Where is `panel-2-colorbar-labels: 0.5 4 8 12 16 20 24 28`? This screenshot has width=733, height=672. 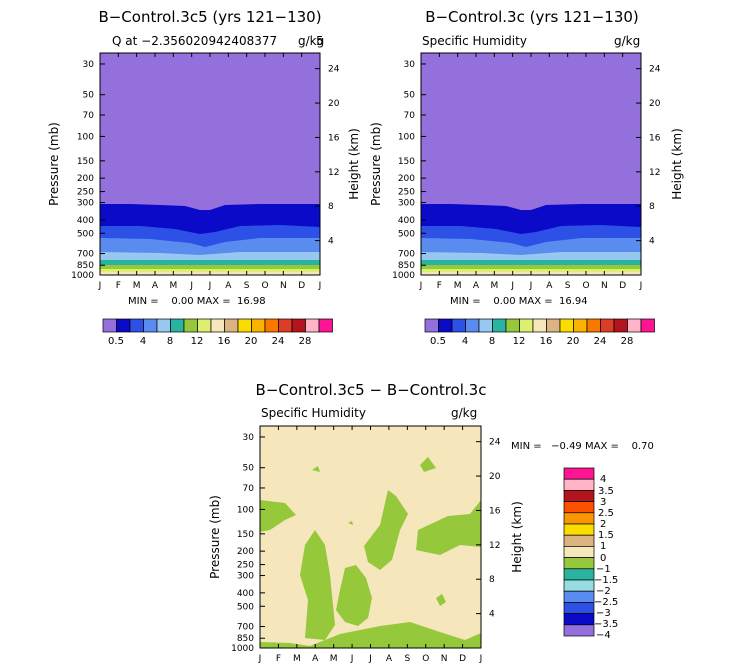 panel-2-colorbar-labels: 0.5 4 8 12 16 20 24 28 is located at coordinates (531, 341).